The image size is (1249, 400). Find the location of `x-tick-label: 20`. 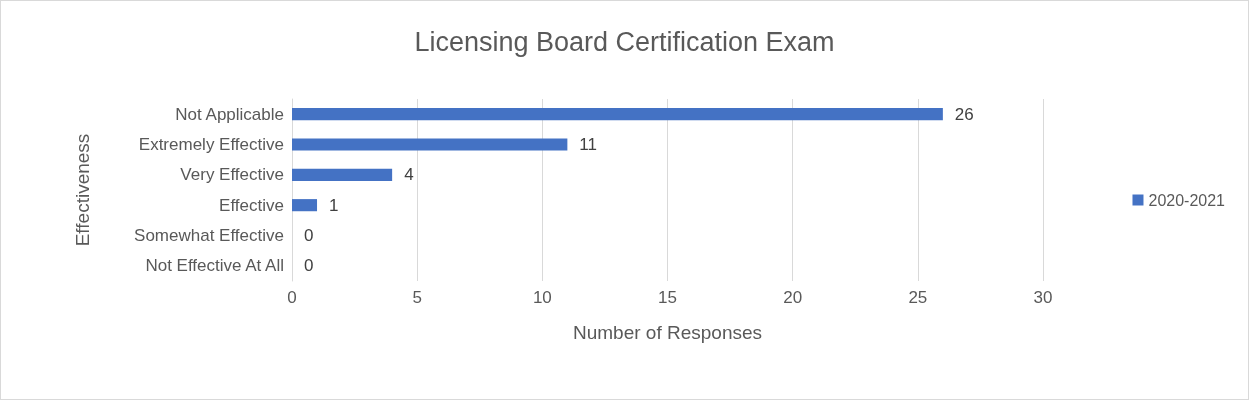

x-tick-label: 20 is located at coordinates (793, 297).